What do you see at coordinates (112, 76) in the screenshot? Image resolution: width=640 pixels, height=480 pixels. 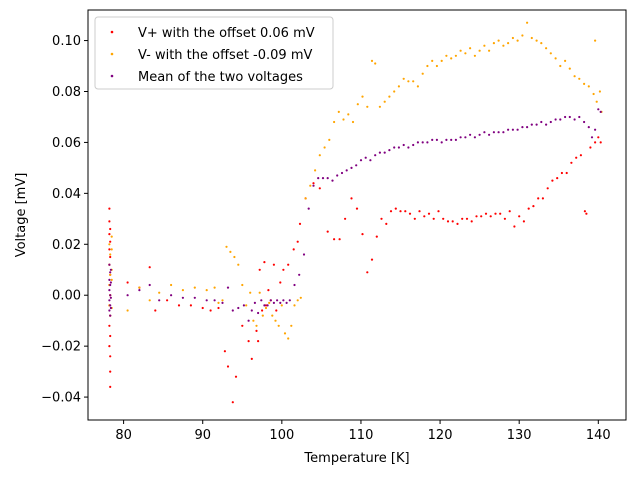 I see `legend-marker-mean` at bounding box center [112, 76].